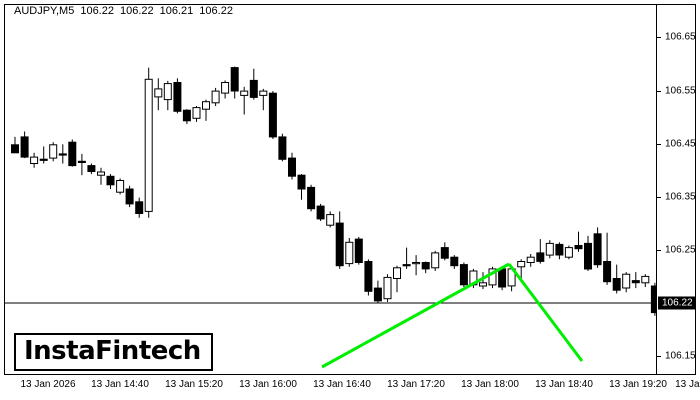  What do you see at coordinates (48, 384) in the screenshot?
I see `time-tick-label: 13 Jan 2026` at bounding box center [48, 384].